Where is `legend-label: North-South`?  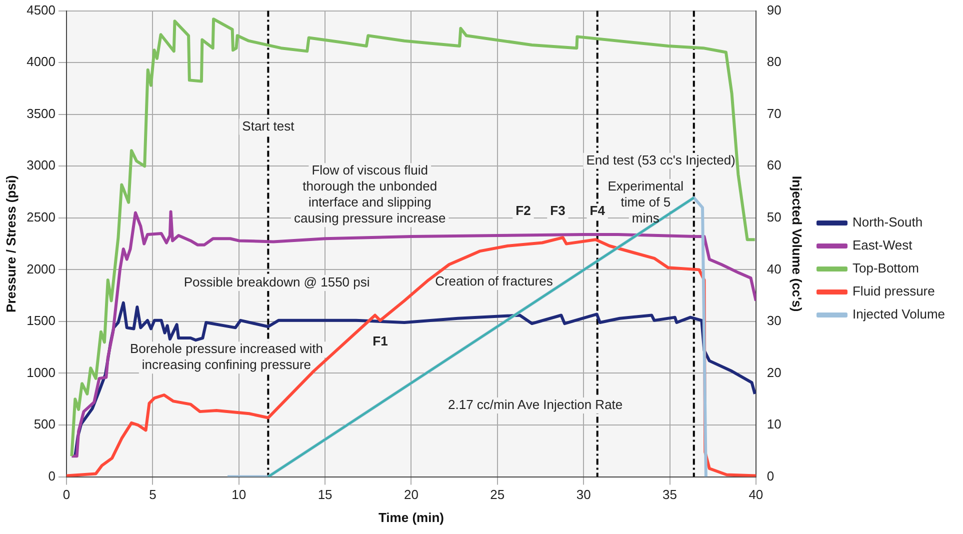
legend-label: North-South is located at coordinates (887, 222).